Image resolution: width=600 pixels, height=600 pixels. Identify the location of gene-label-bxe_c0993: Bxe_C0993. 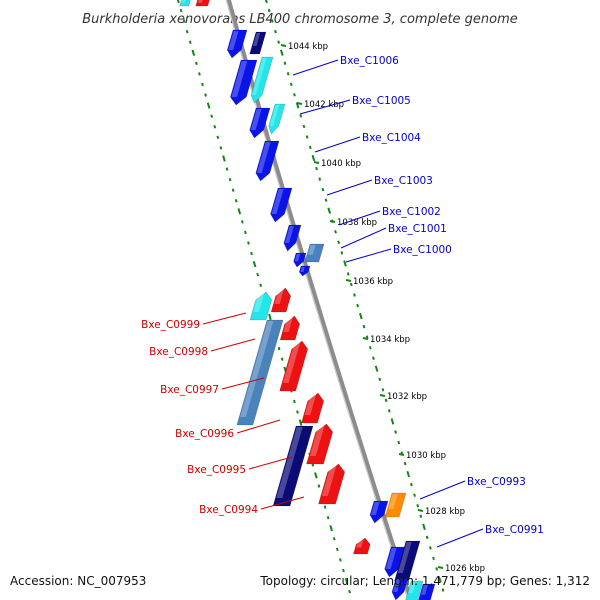
(472, 488).